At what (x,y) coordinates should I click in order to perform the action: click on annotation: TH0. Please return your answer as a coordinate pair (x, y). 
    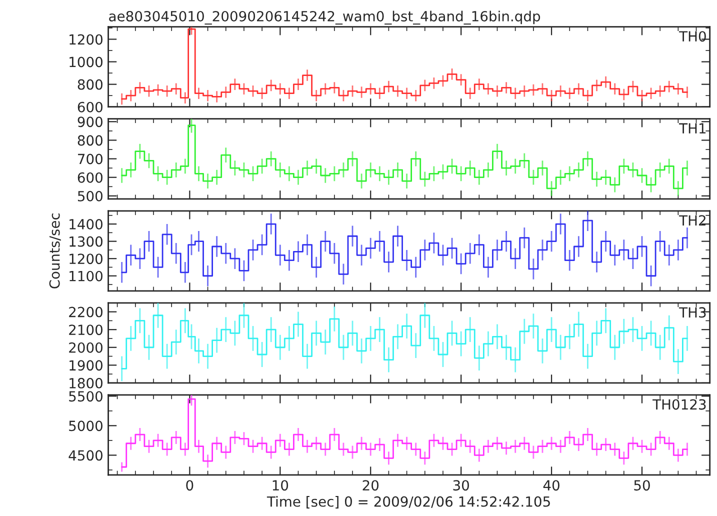
    Looking at the image, I should click on (692, 36).